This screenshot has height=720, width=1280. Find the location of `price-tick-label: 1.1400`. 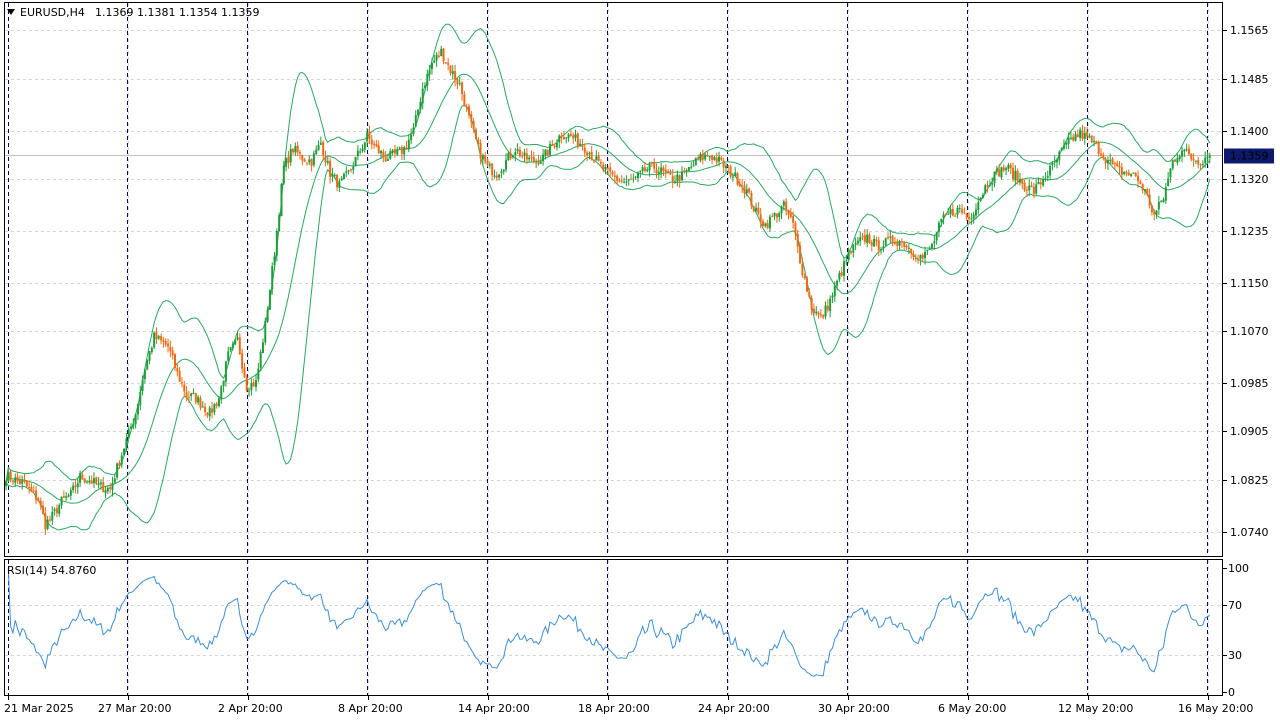

price-tick-label: 1.1400 is located at coordinates (1249, 131).